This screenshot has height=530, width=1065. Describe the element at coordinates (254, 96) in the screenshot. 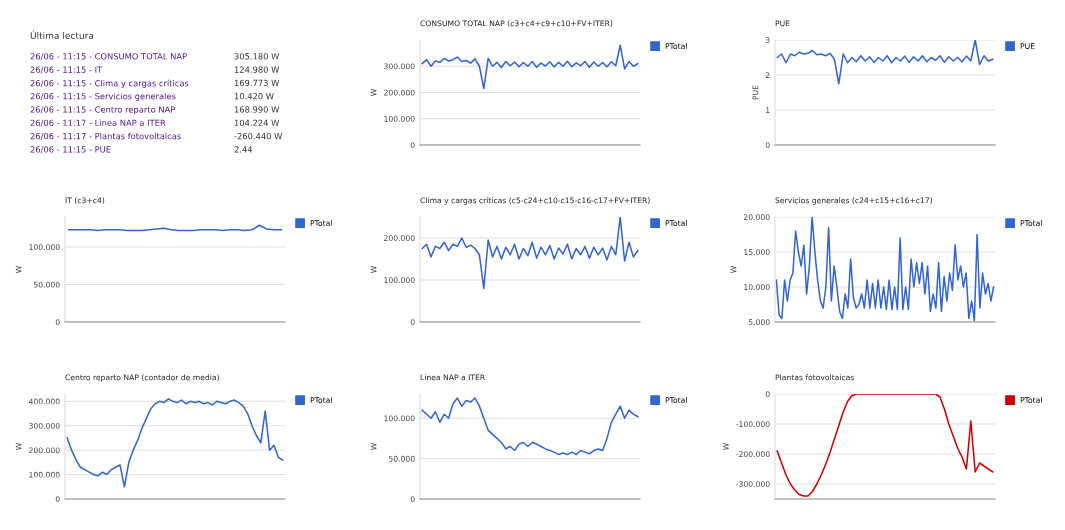

I see `text: 10.420 W` at that location.